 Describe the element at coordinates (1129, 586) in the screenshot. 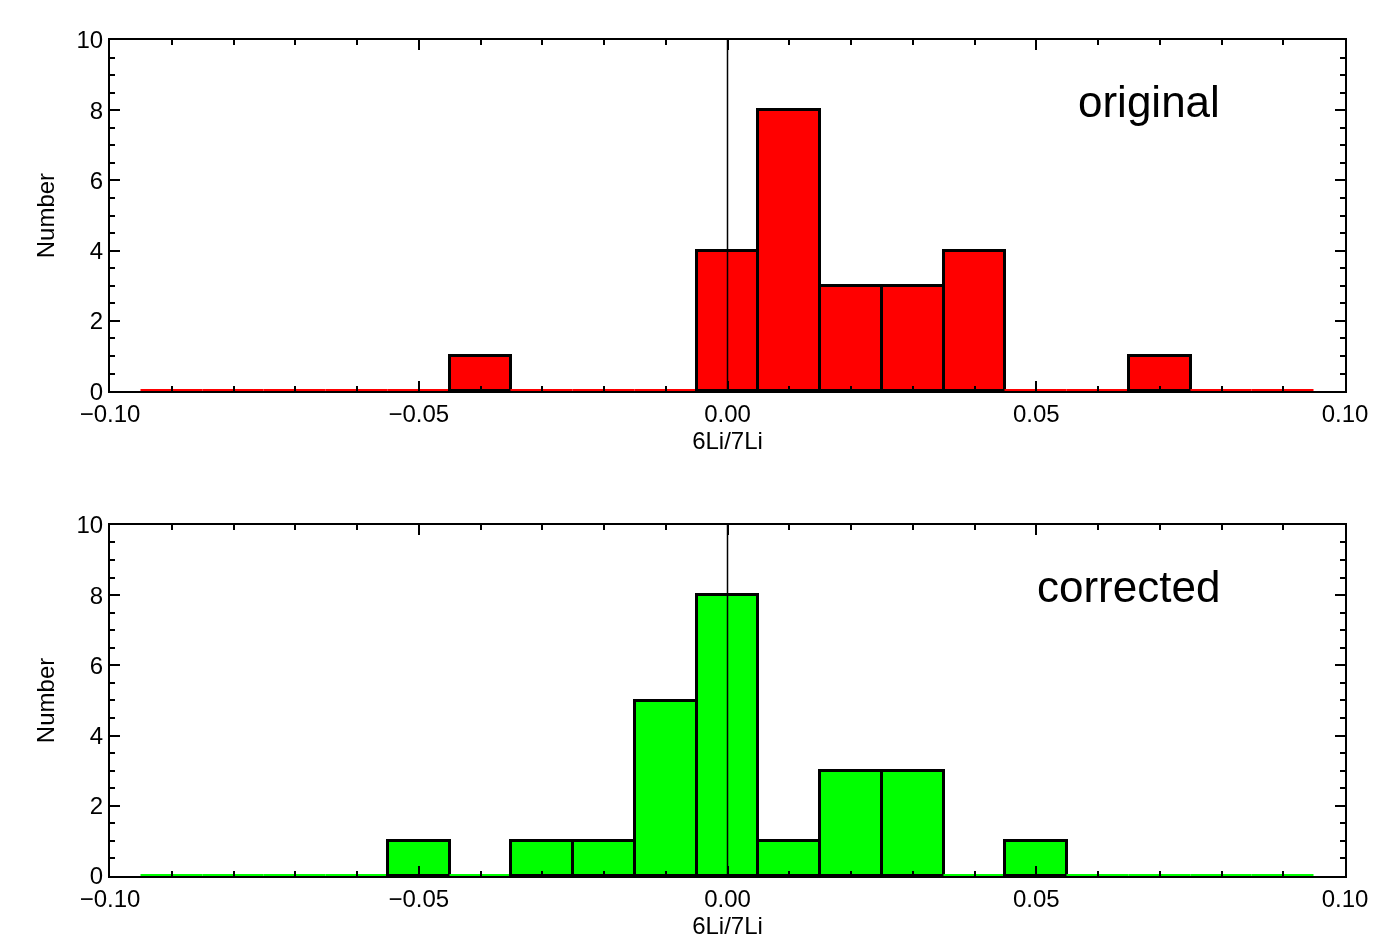

I see `annotation: corrected` at that location.